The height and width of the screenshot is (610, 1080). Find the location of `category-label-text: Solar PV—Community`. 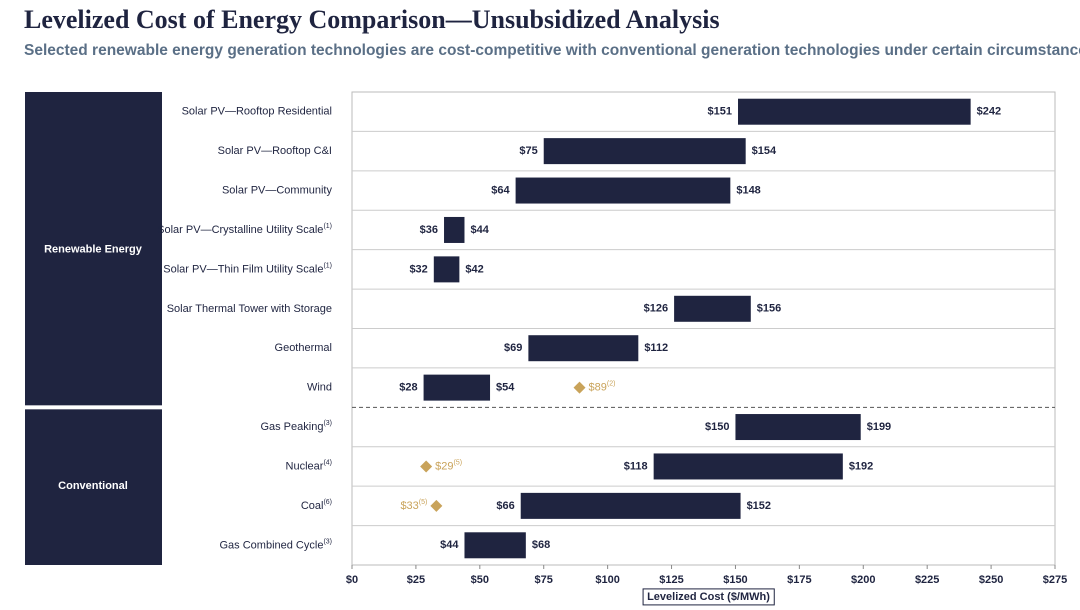

category-label-text: Solar PV—Community is located at coordinates (277, 190).